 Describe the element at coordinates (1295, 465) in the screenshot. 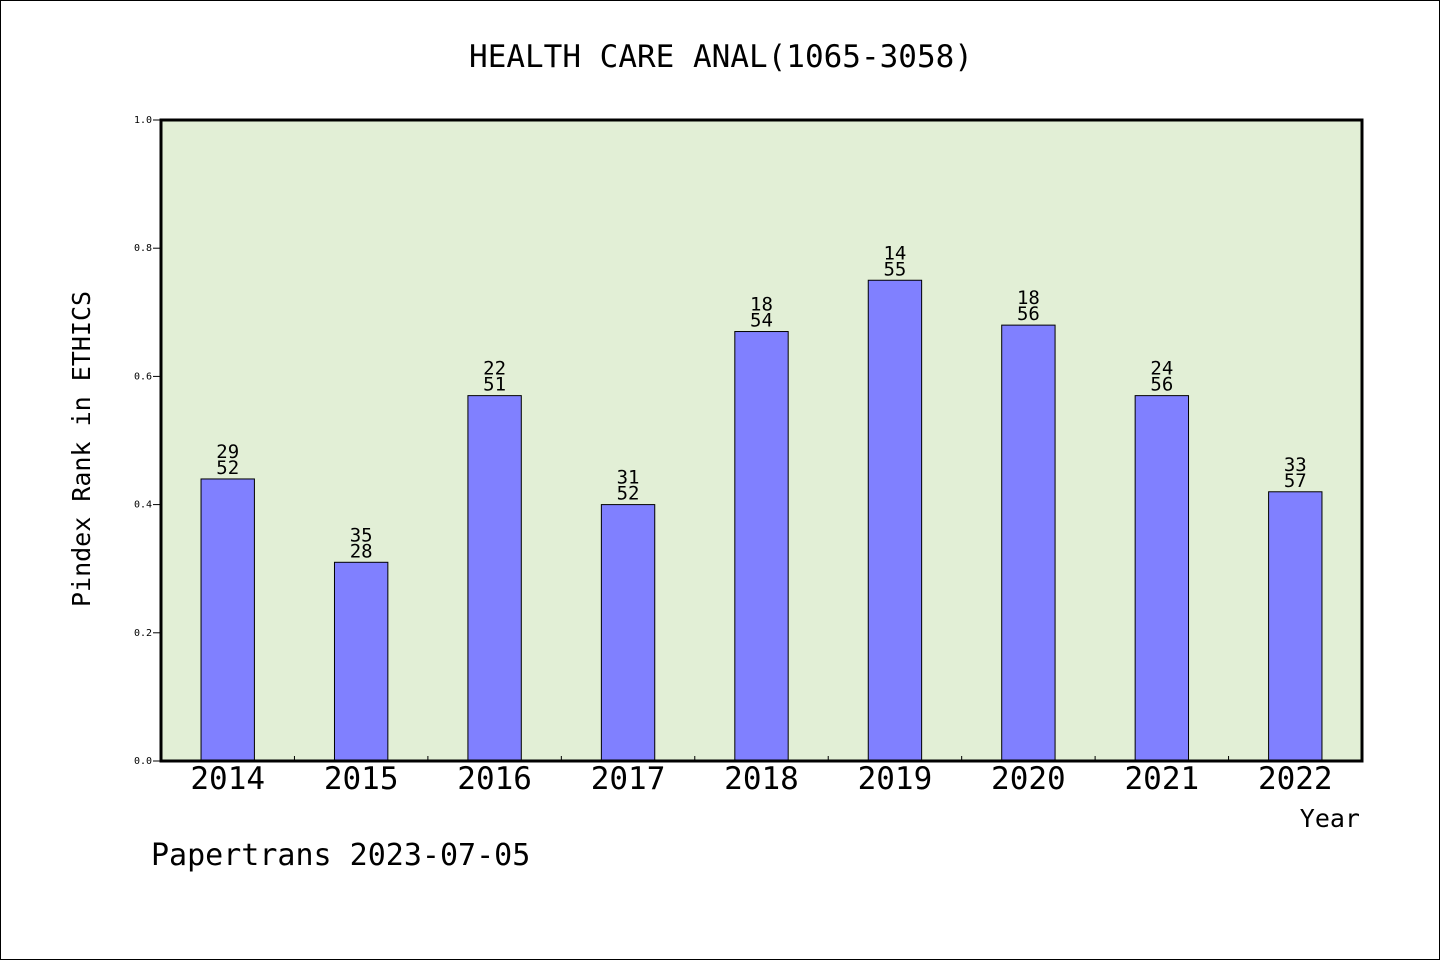

I see `bar-label-top: 33` at that location.